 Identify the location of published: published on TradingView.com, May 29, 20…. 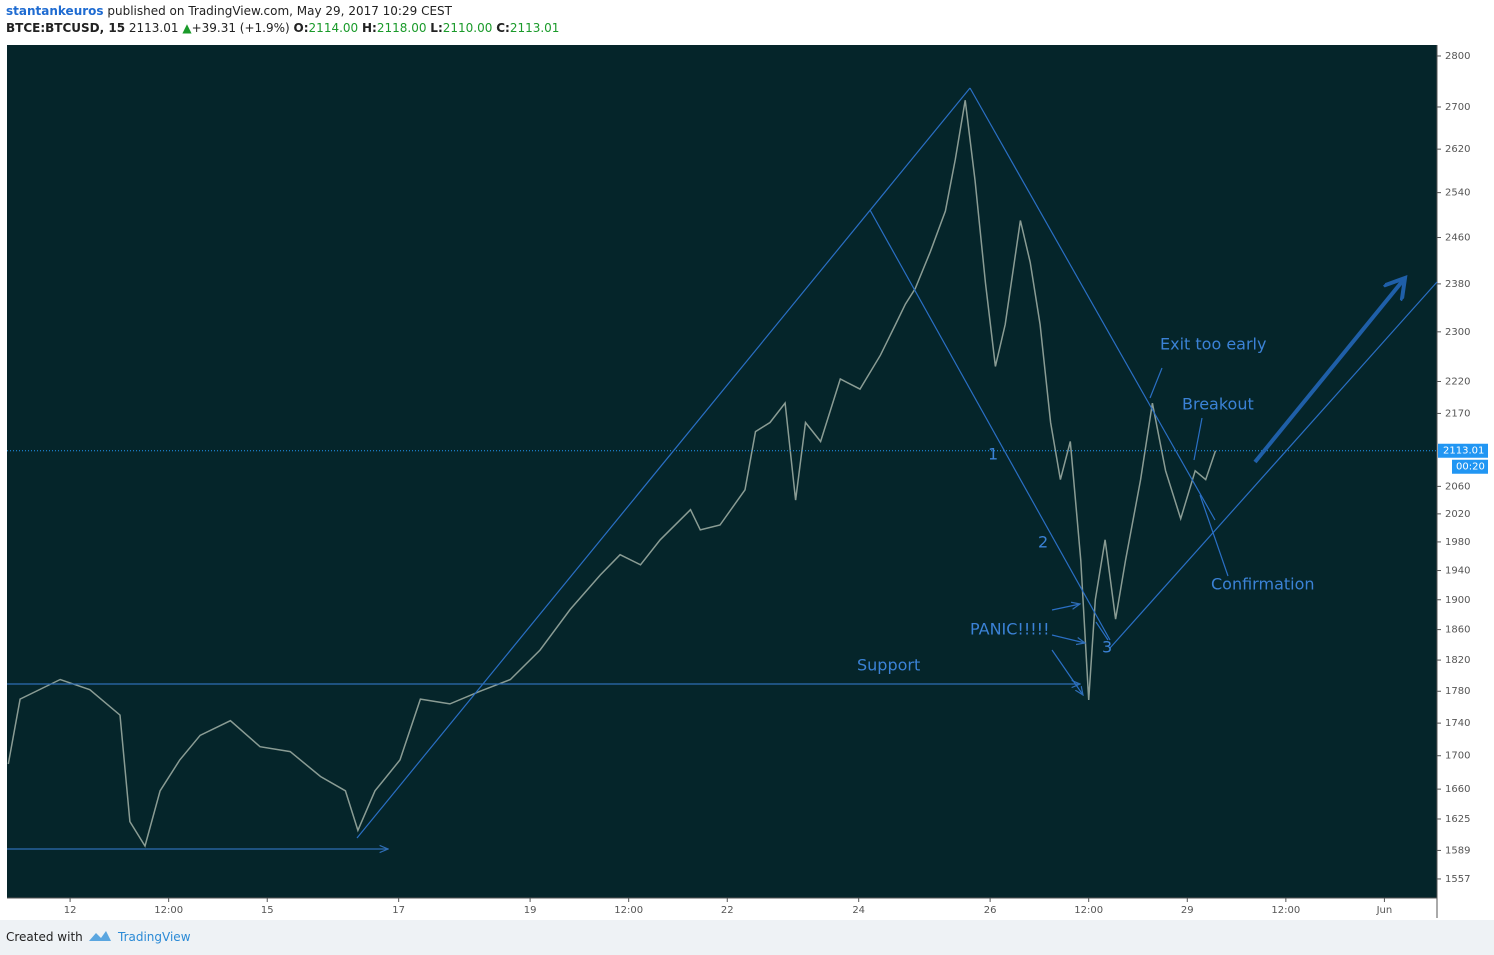
(279, 11).